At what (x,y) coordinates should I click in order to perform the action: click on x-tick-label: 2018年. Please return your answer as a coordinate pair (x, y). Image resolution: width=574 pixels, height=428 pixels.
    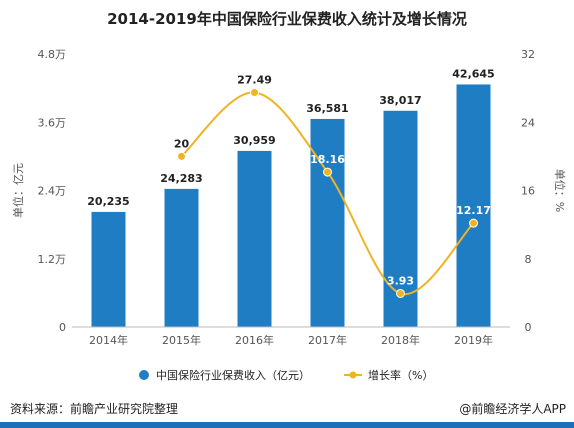
    Looking at the image, I should click on (400, 340).